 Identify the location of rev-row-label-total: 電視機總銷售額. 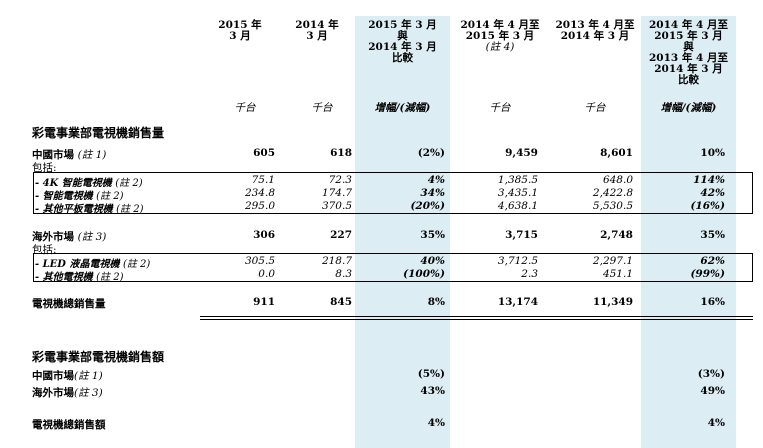
(69, 425).